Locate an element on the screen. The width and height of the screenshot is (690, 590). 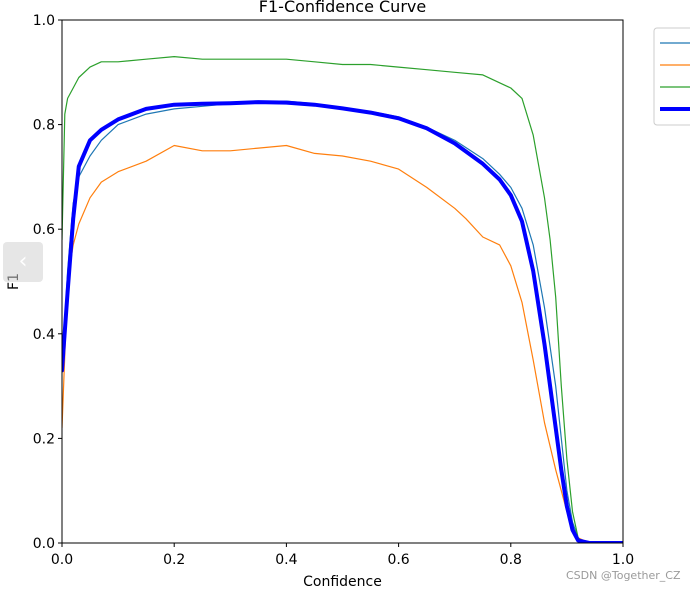
y-tick-label-0: 0.0 is located at coordinates (44, 544).